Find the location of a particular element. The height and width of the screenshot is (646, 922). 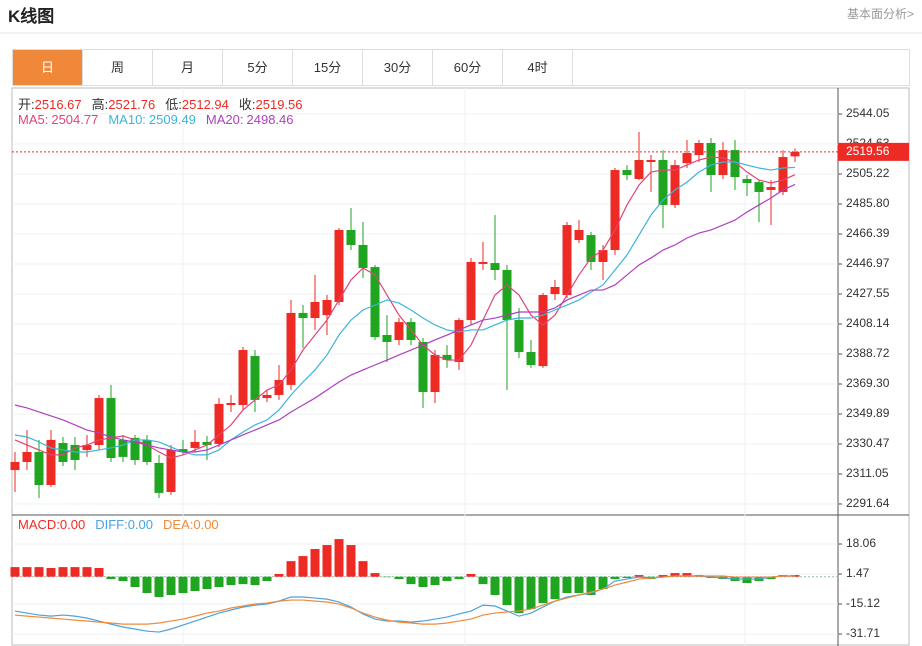

period-tab: 5分 is located at coordinates (258, 67).